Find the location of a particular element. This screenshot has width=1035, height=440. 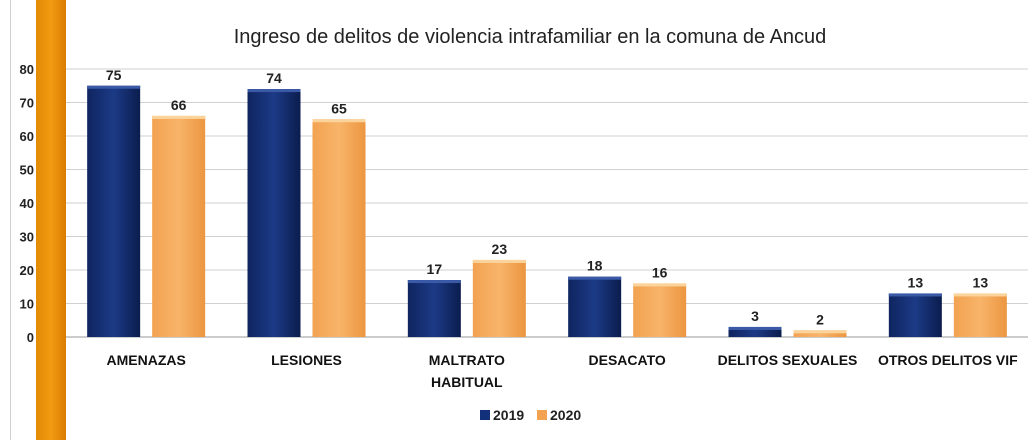

data-label: 17 is located at coordinates (435, 269).